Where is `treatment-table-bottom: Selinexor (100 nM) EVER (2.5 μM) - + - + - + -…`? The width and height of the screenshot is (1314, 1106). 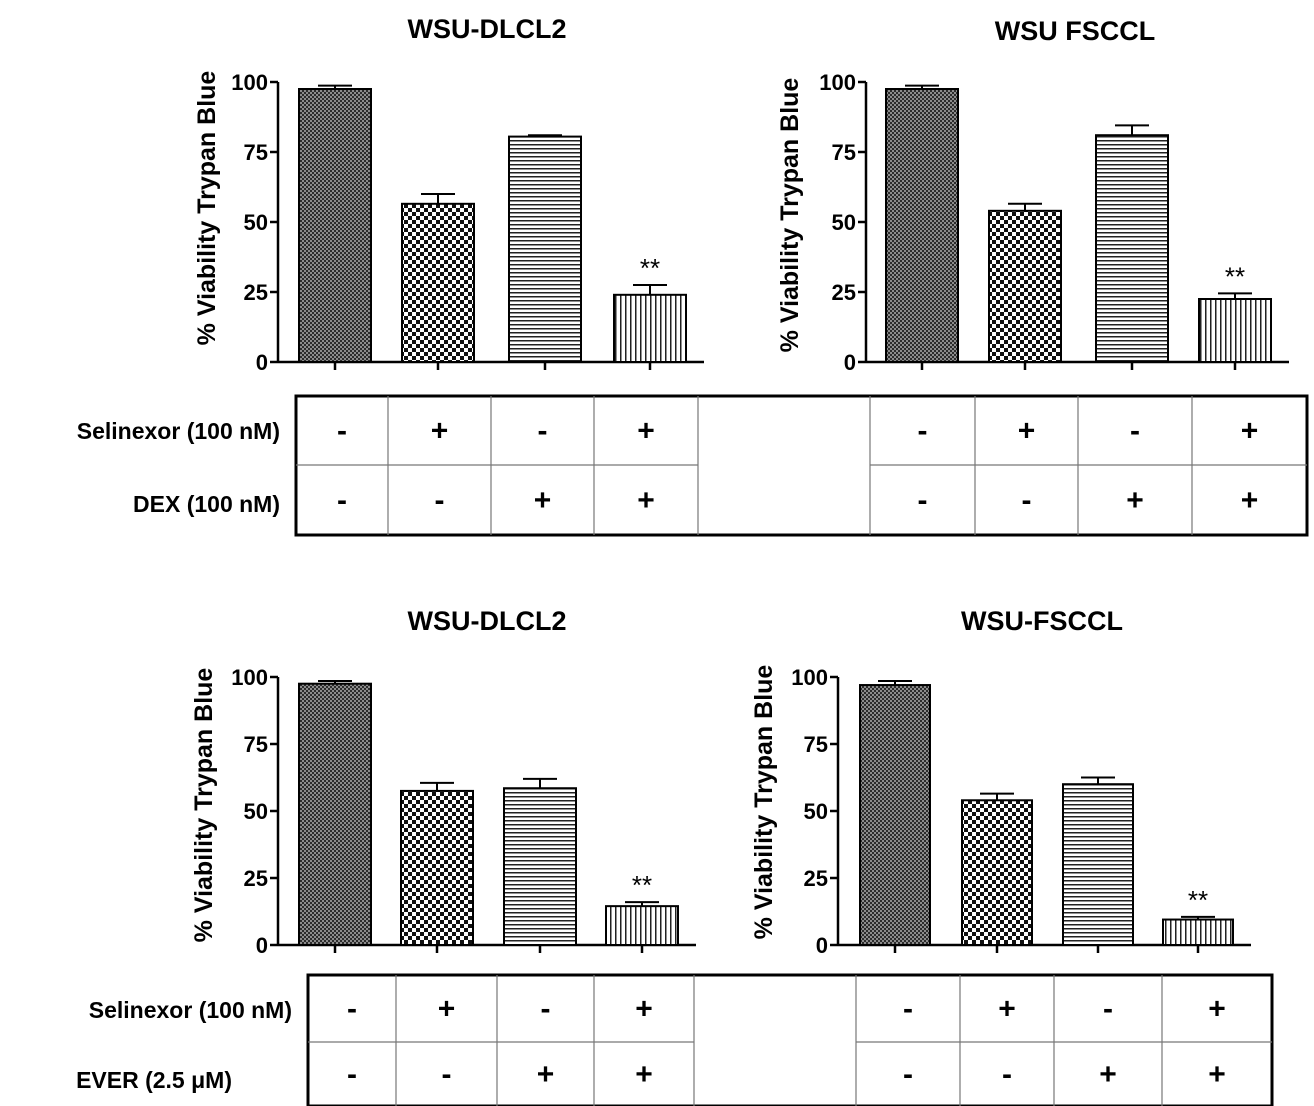
treatment-table-bottom: Selinexor (100 nM) EVER (2.5 μM) - + - + - + -… is located at coordinates (675, 1039).